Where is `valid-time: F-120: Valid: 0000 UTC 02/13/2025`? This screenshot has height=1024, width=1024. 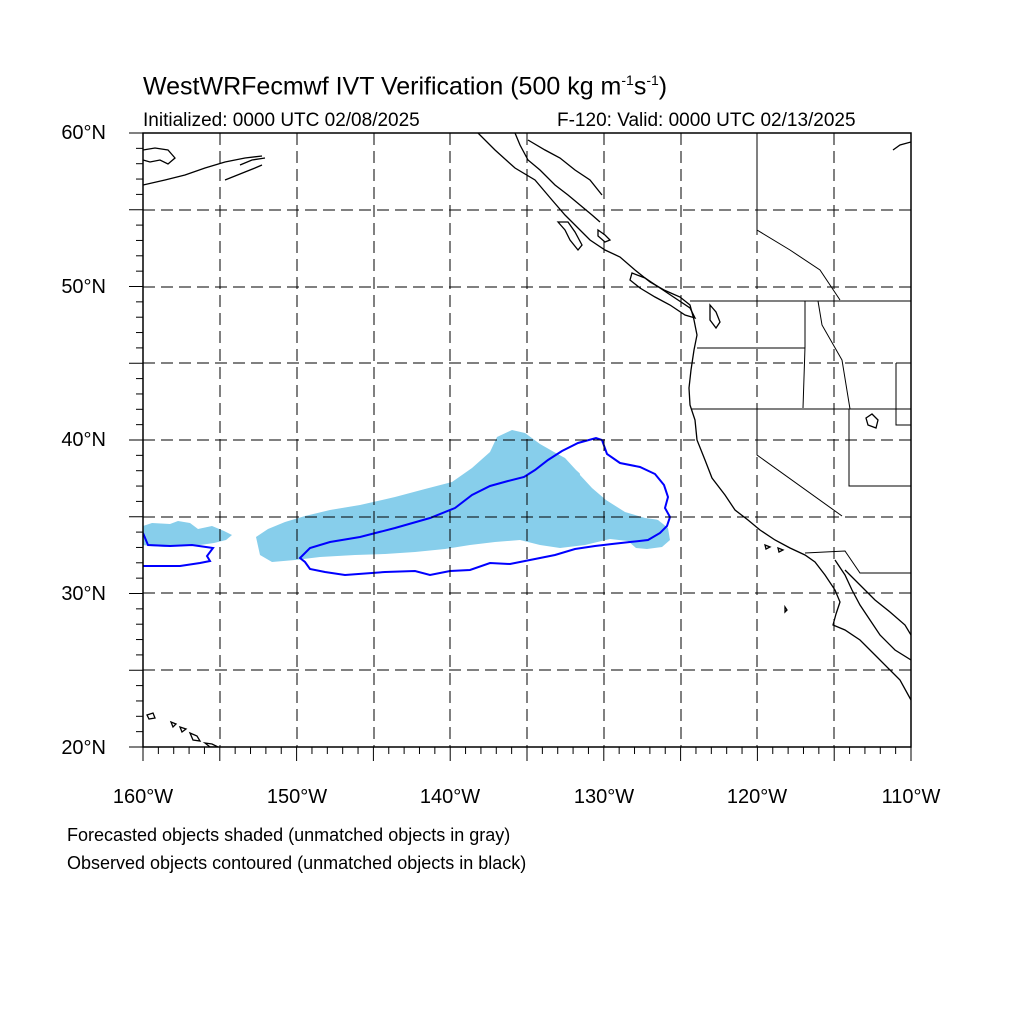 valid-time: F-120: Valid: 0000 UTC 02/13/2025 is located at coordinates (706, 120).